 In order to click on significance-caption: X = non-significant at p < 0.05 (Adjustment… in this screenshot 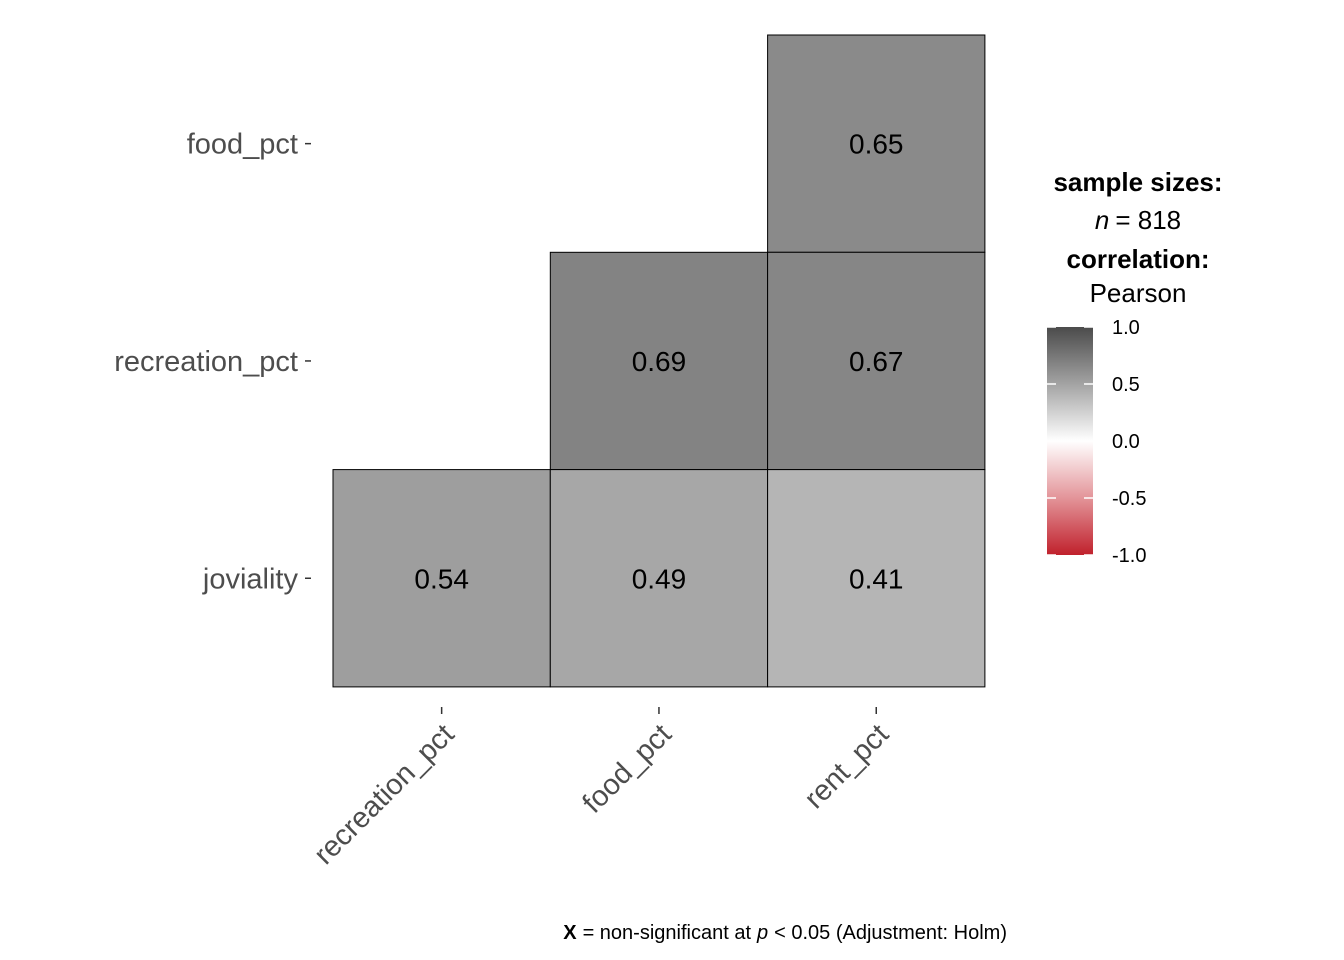, I will do `click(785, 933)`.